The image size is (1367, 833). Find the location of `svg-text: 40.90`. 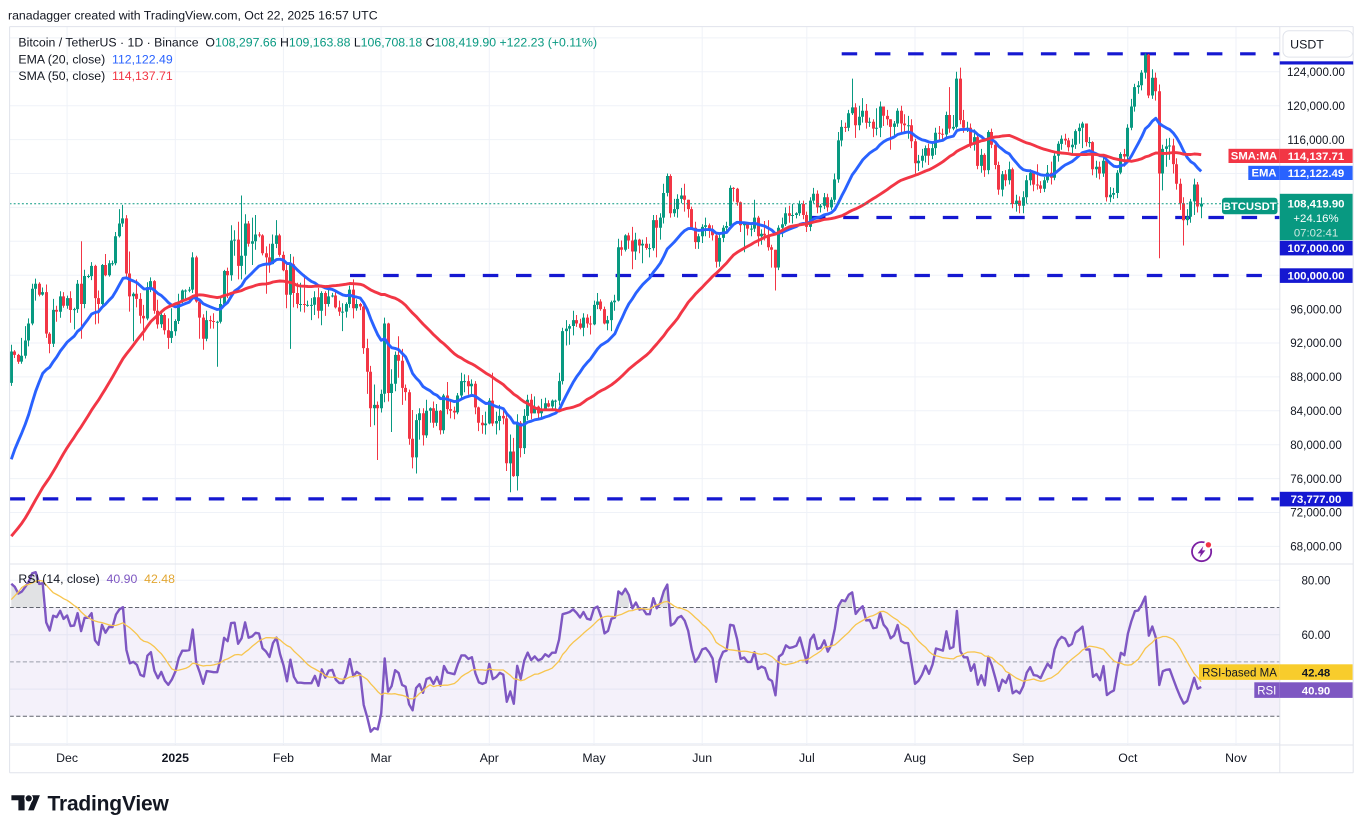

svg-text: 40.90 is located at coordinates (1316, 692).